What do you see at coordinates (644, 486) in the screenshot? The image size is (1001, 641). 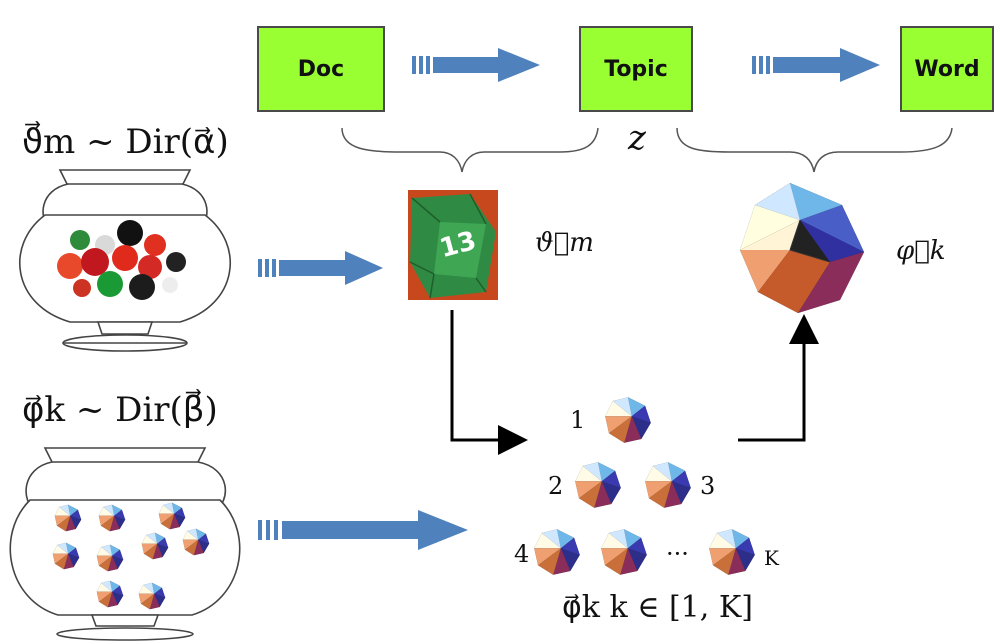 I see `dice-pyramid-icon` at bounding box center [644, 486].